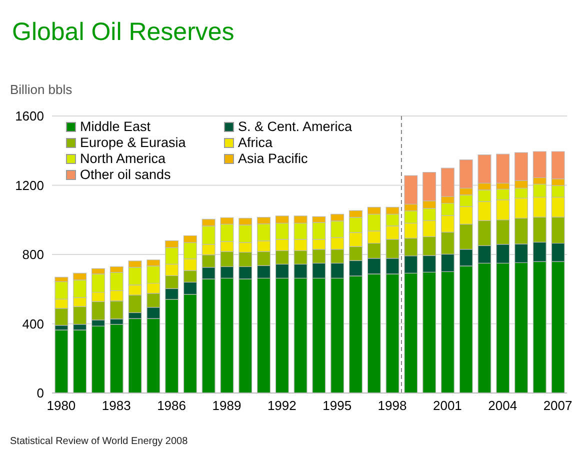 The width and height of the screenshot is (587, 458). What do you see at coordinates (557, 406) in the screenshot?
I see `x-tick-label: 2007` at bounding box center [557, 406].